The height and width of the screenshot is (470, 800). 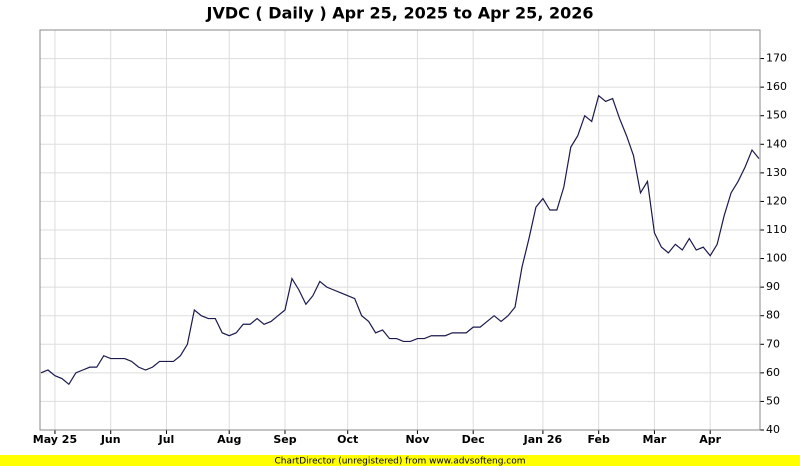 I want to click on y-tick-label: 170, so click(x=776, y=58).